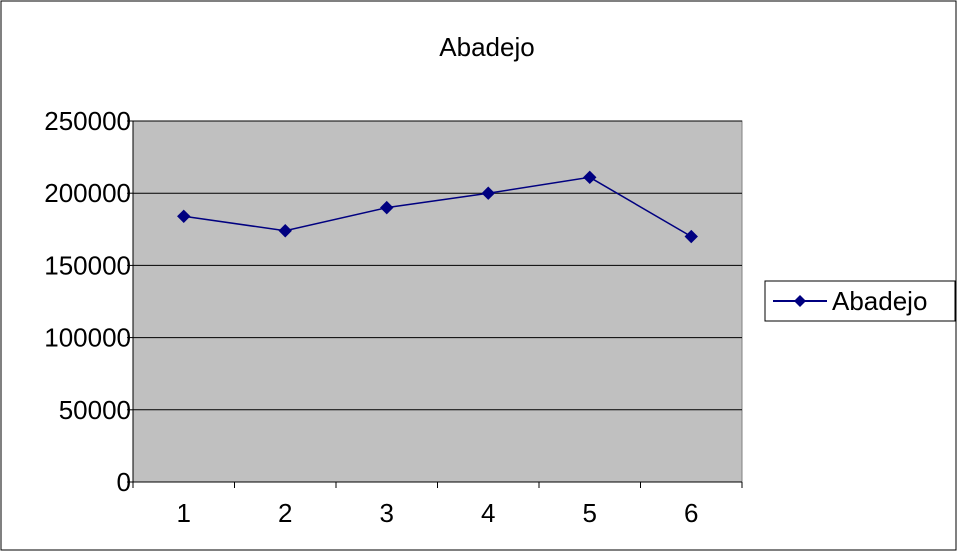 This screenshot has height=556, width=957. Describe the element at coordinates (437, 505) in the screenshot. I see `x-tick-labels: 1 2 3 4 5 6` at that location.